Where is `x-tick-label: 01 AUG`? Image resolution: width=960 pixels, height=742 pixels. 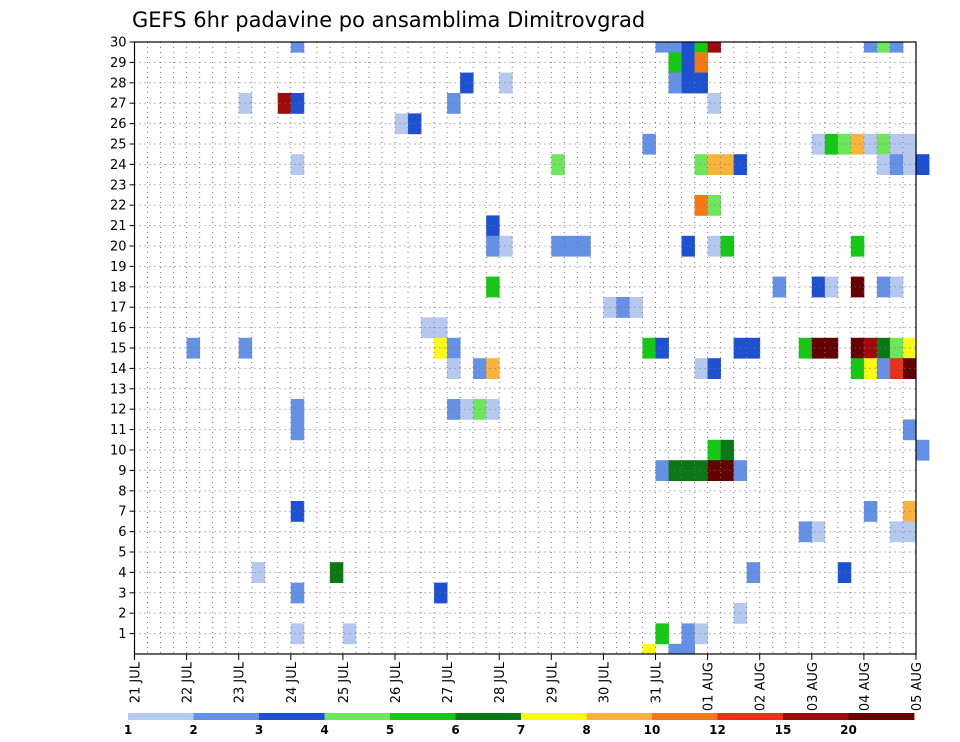
x-tick-label: 01 AUG is located at coordinates (709, 686).